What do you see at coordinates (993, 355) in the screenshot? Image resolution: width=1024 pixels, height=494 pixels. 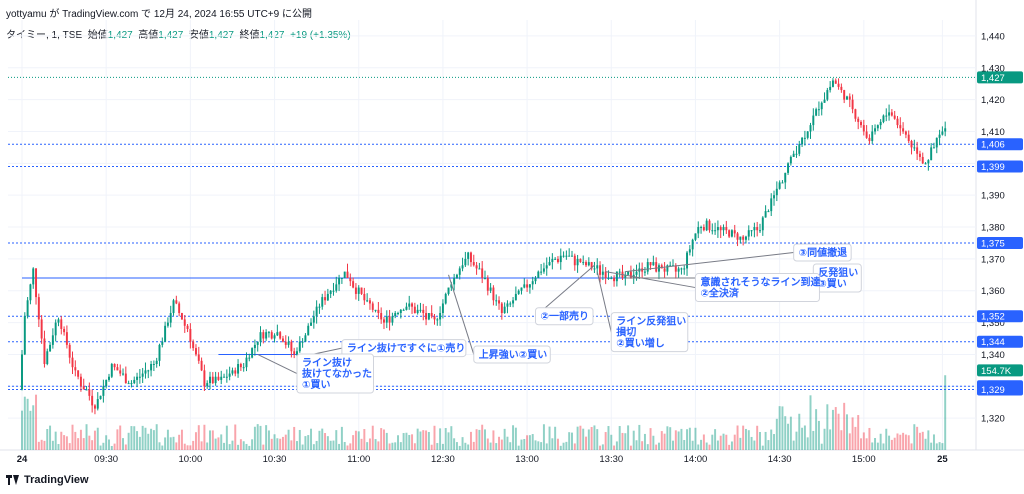 I see `y-tick-label: 1,340` at bounding box center [993, 355].